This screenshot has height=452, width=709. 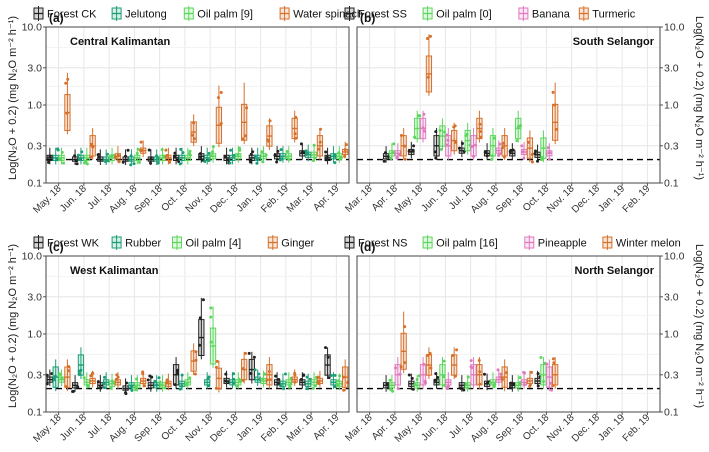 I want to click on legend-label: Oil palm [9], so click(x=225, y=15).